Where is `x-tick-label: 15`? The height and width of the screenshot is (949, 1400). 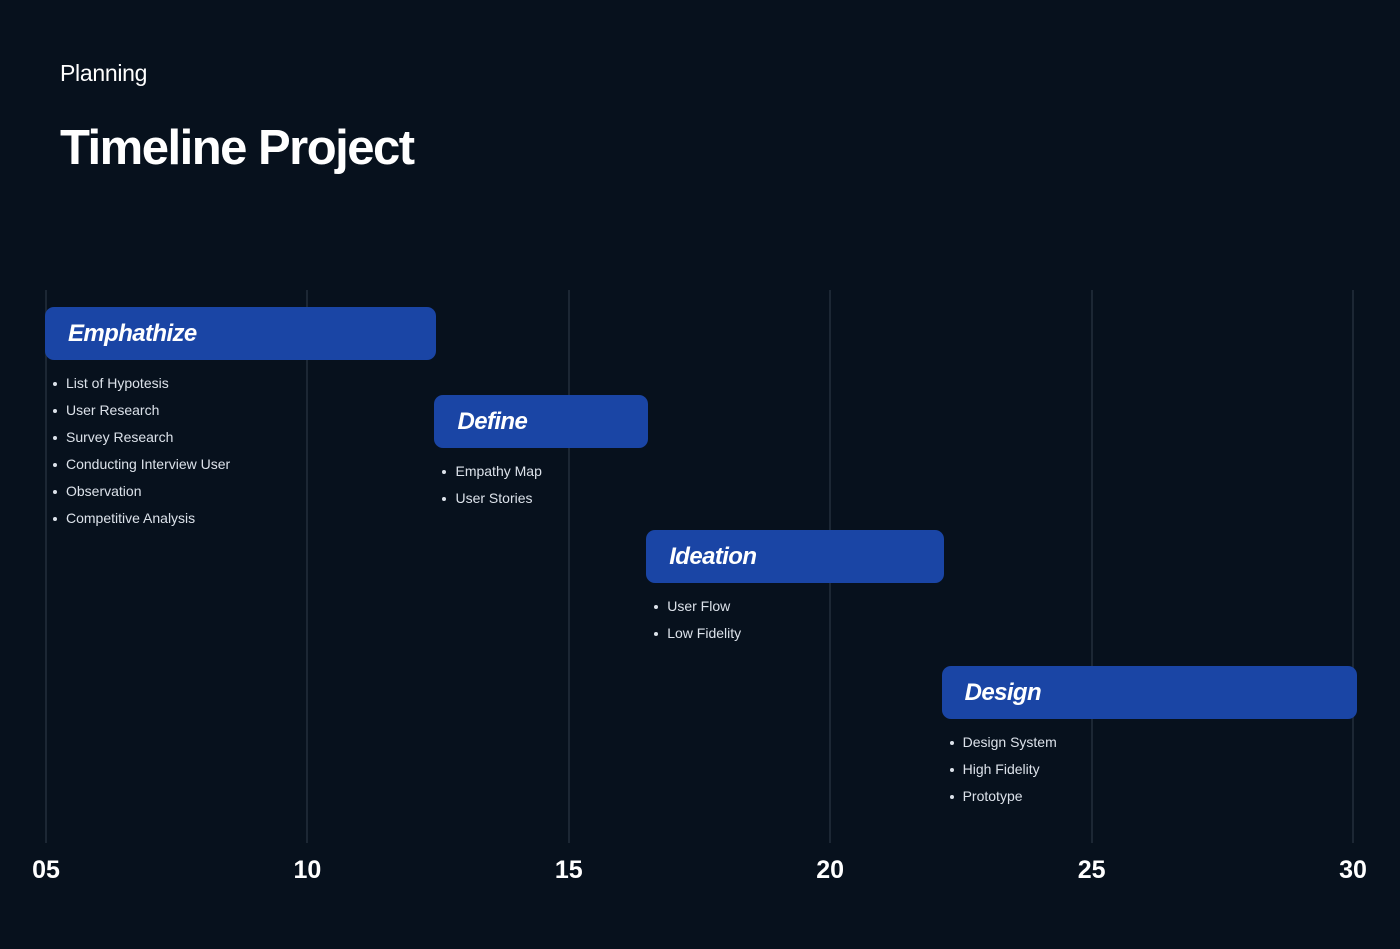 x-tick-label: 15 is located at coordinates (568, 870).